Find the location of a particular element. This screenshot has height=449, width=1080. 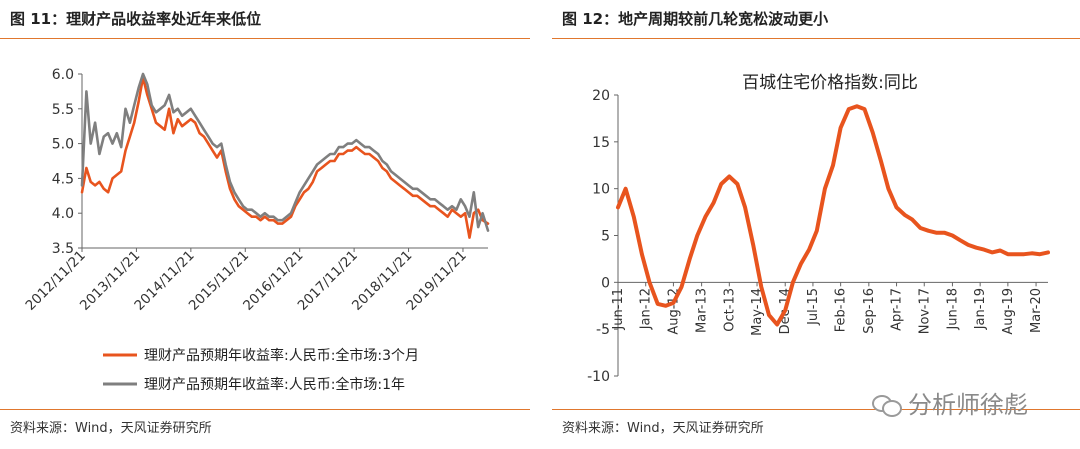

left-source-rule is located at coordinates (265, 409).